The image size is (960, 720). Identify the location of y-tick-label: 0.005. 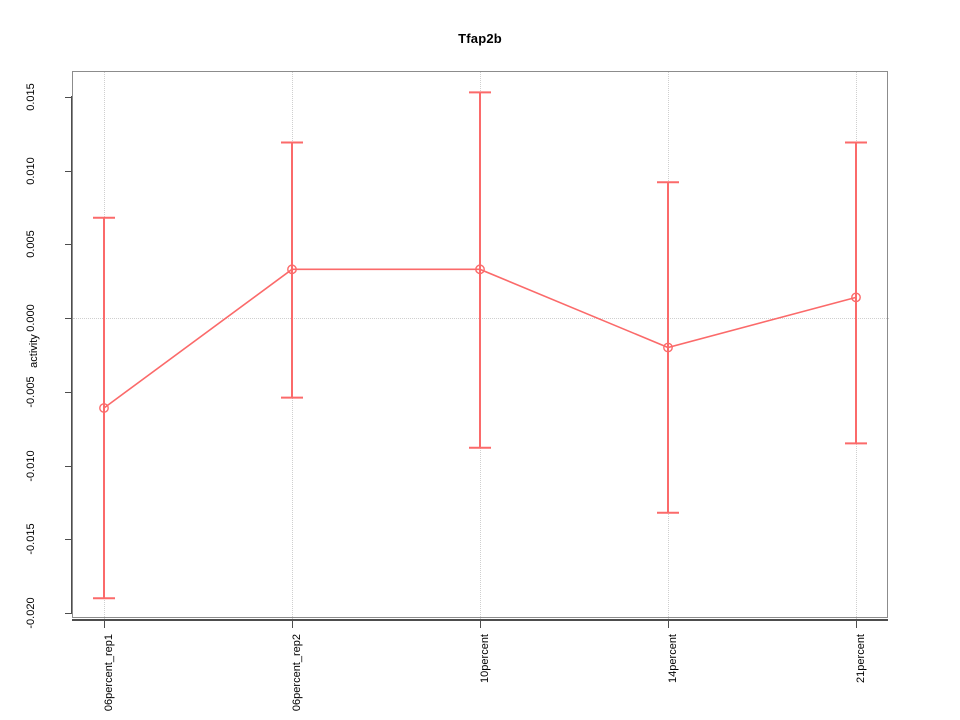
(31, 244).